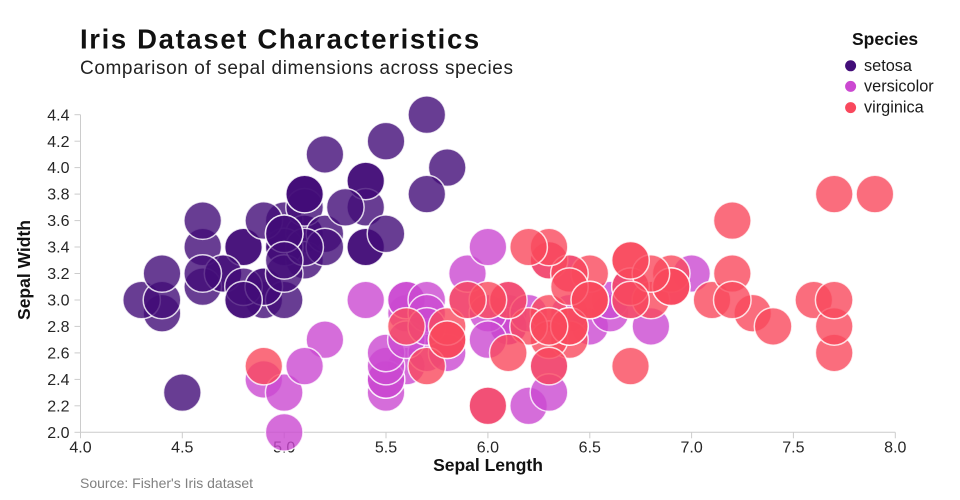 The height and width of the screenshot is (500, 960). I want to click on svg-text: 2.6, so click(58, 354).